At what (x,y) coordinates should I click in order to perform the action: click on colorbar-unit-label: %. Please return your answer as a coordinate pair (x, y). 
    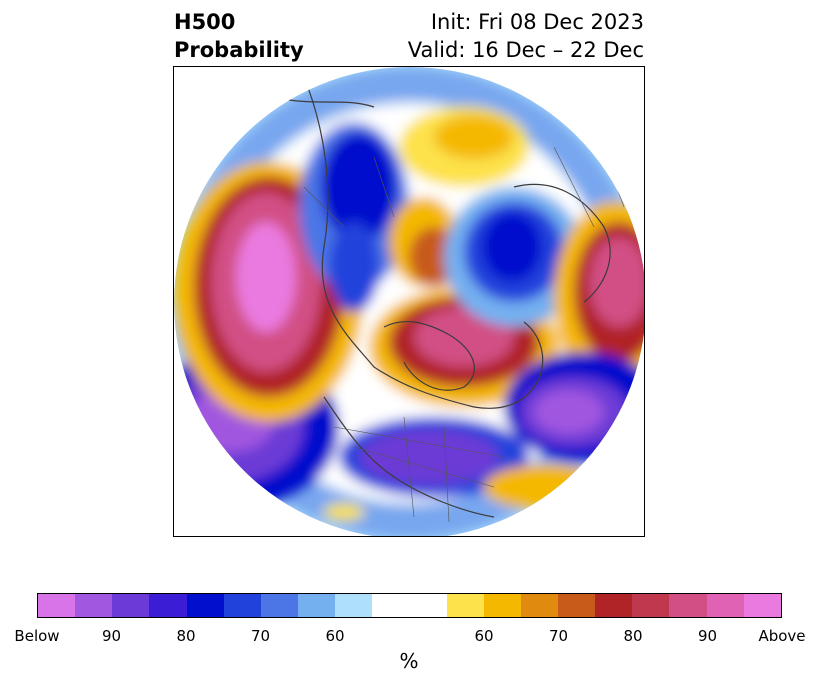
    Looking at the image, I should click on (409, 661).